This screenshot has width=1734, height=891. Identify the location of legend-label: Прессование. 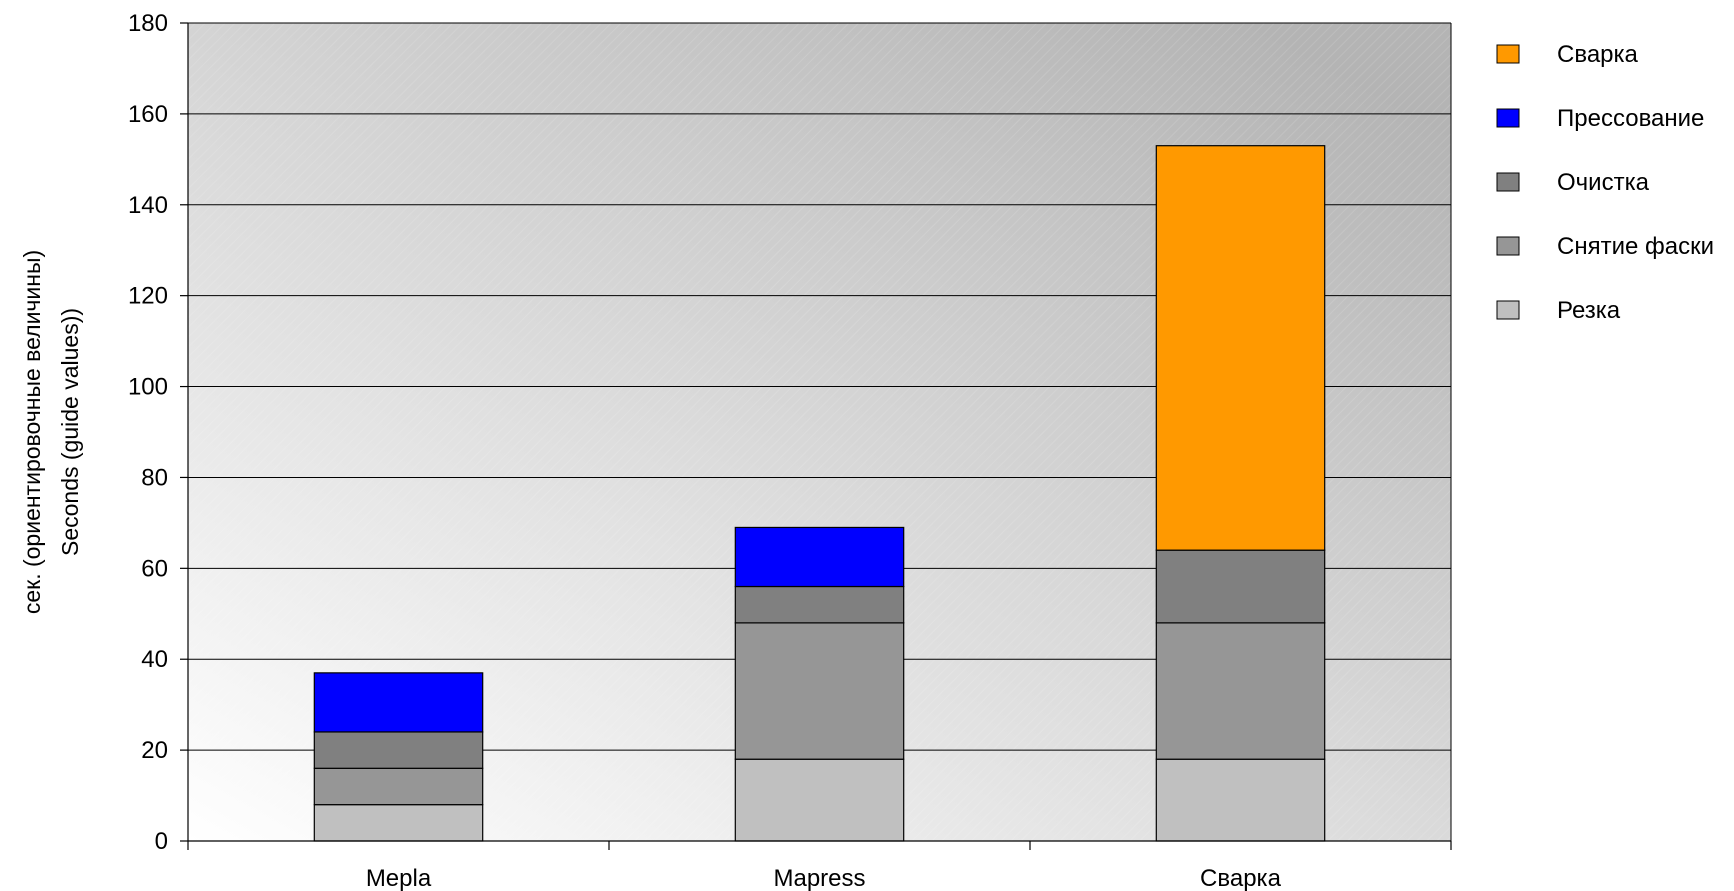
(1630, 118).